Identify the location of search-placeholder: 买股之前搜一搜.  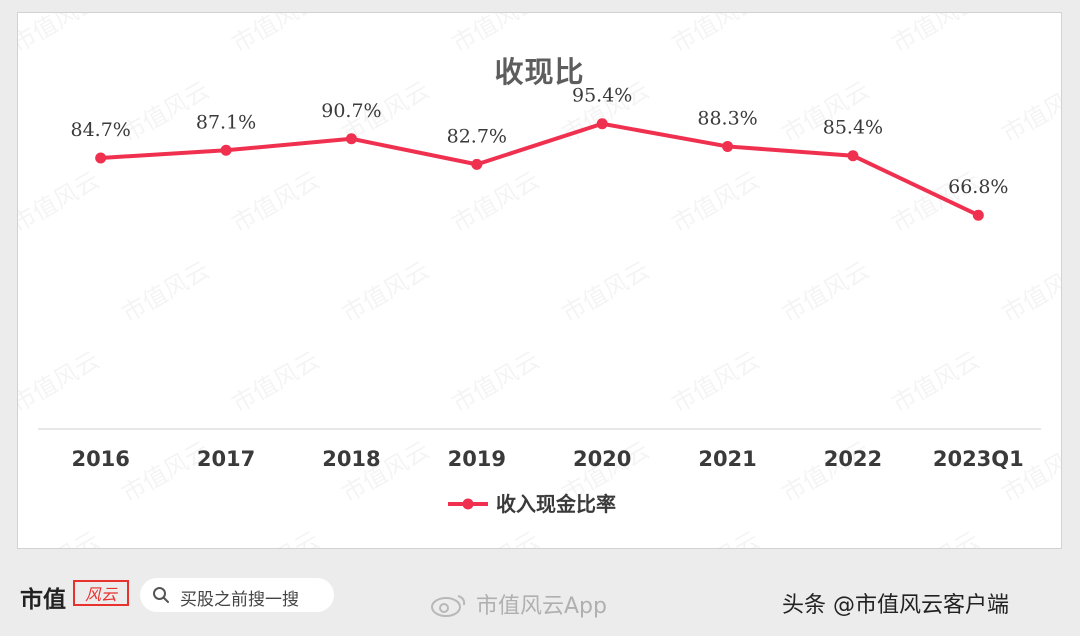
(239, 600).